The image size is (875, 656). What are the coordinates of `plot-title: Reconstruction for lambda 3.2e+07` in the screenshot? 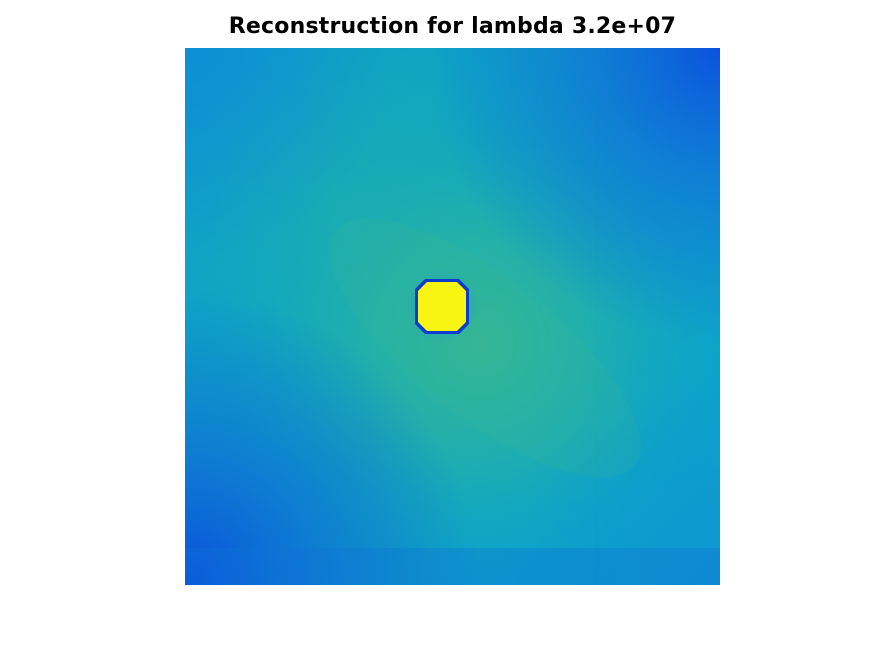 It's located at (452, 26).